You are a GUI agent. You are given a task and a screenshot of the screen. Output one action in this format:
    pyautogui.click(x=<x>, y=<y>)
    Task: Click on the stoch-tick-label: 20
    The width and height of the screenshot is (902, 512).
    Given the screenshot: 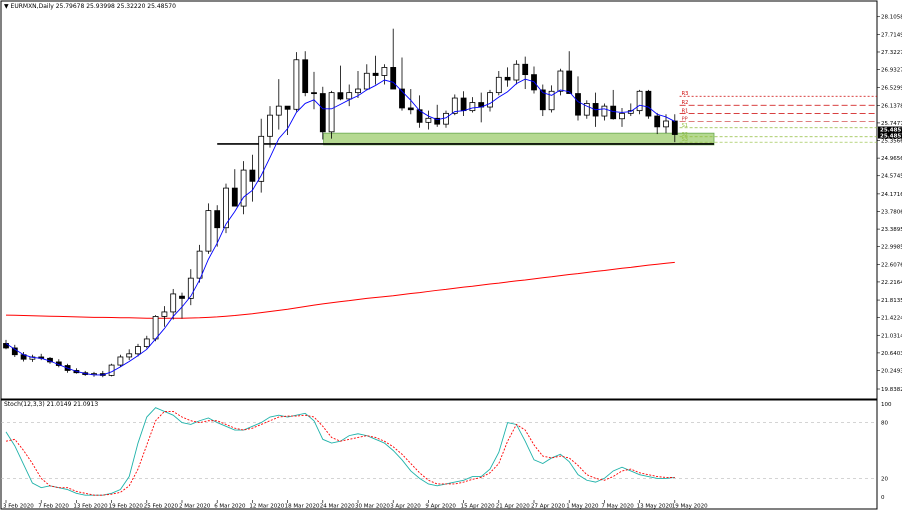 What is the action you would take?
    pyautogui.click(x=884, y=479)
    